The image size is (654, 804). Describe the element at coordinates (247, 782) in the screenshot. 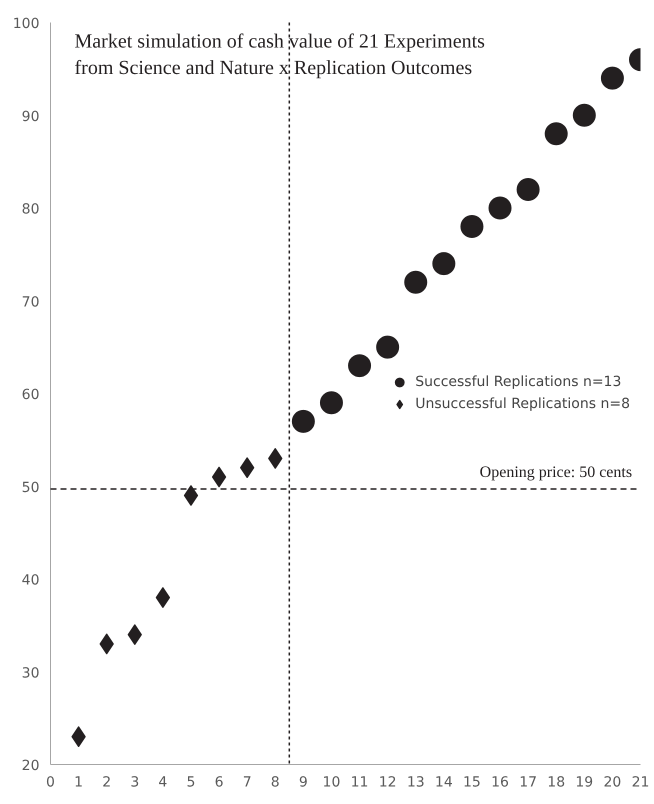

I see `x-tick-label: 7` at that location.